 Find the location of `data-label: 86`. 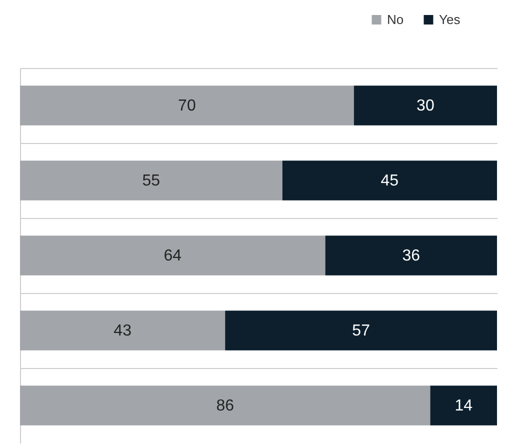

data-label: 86 is located at coordinates (225, 406).